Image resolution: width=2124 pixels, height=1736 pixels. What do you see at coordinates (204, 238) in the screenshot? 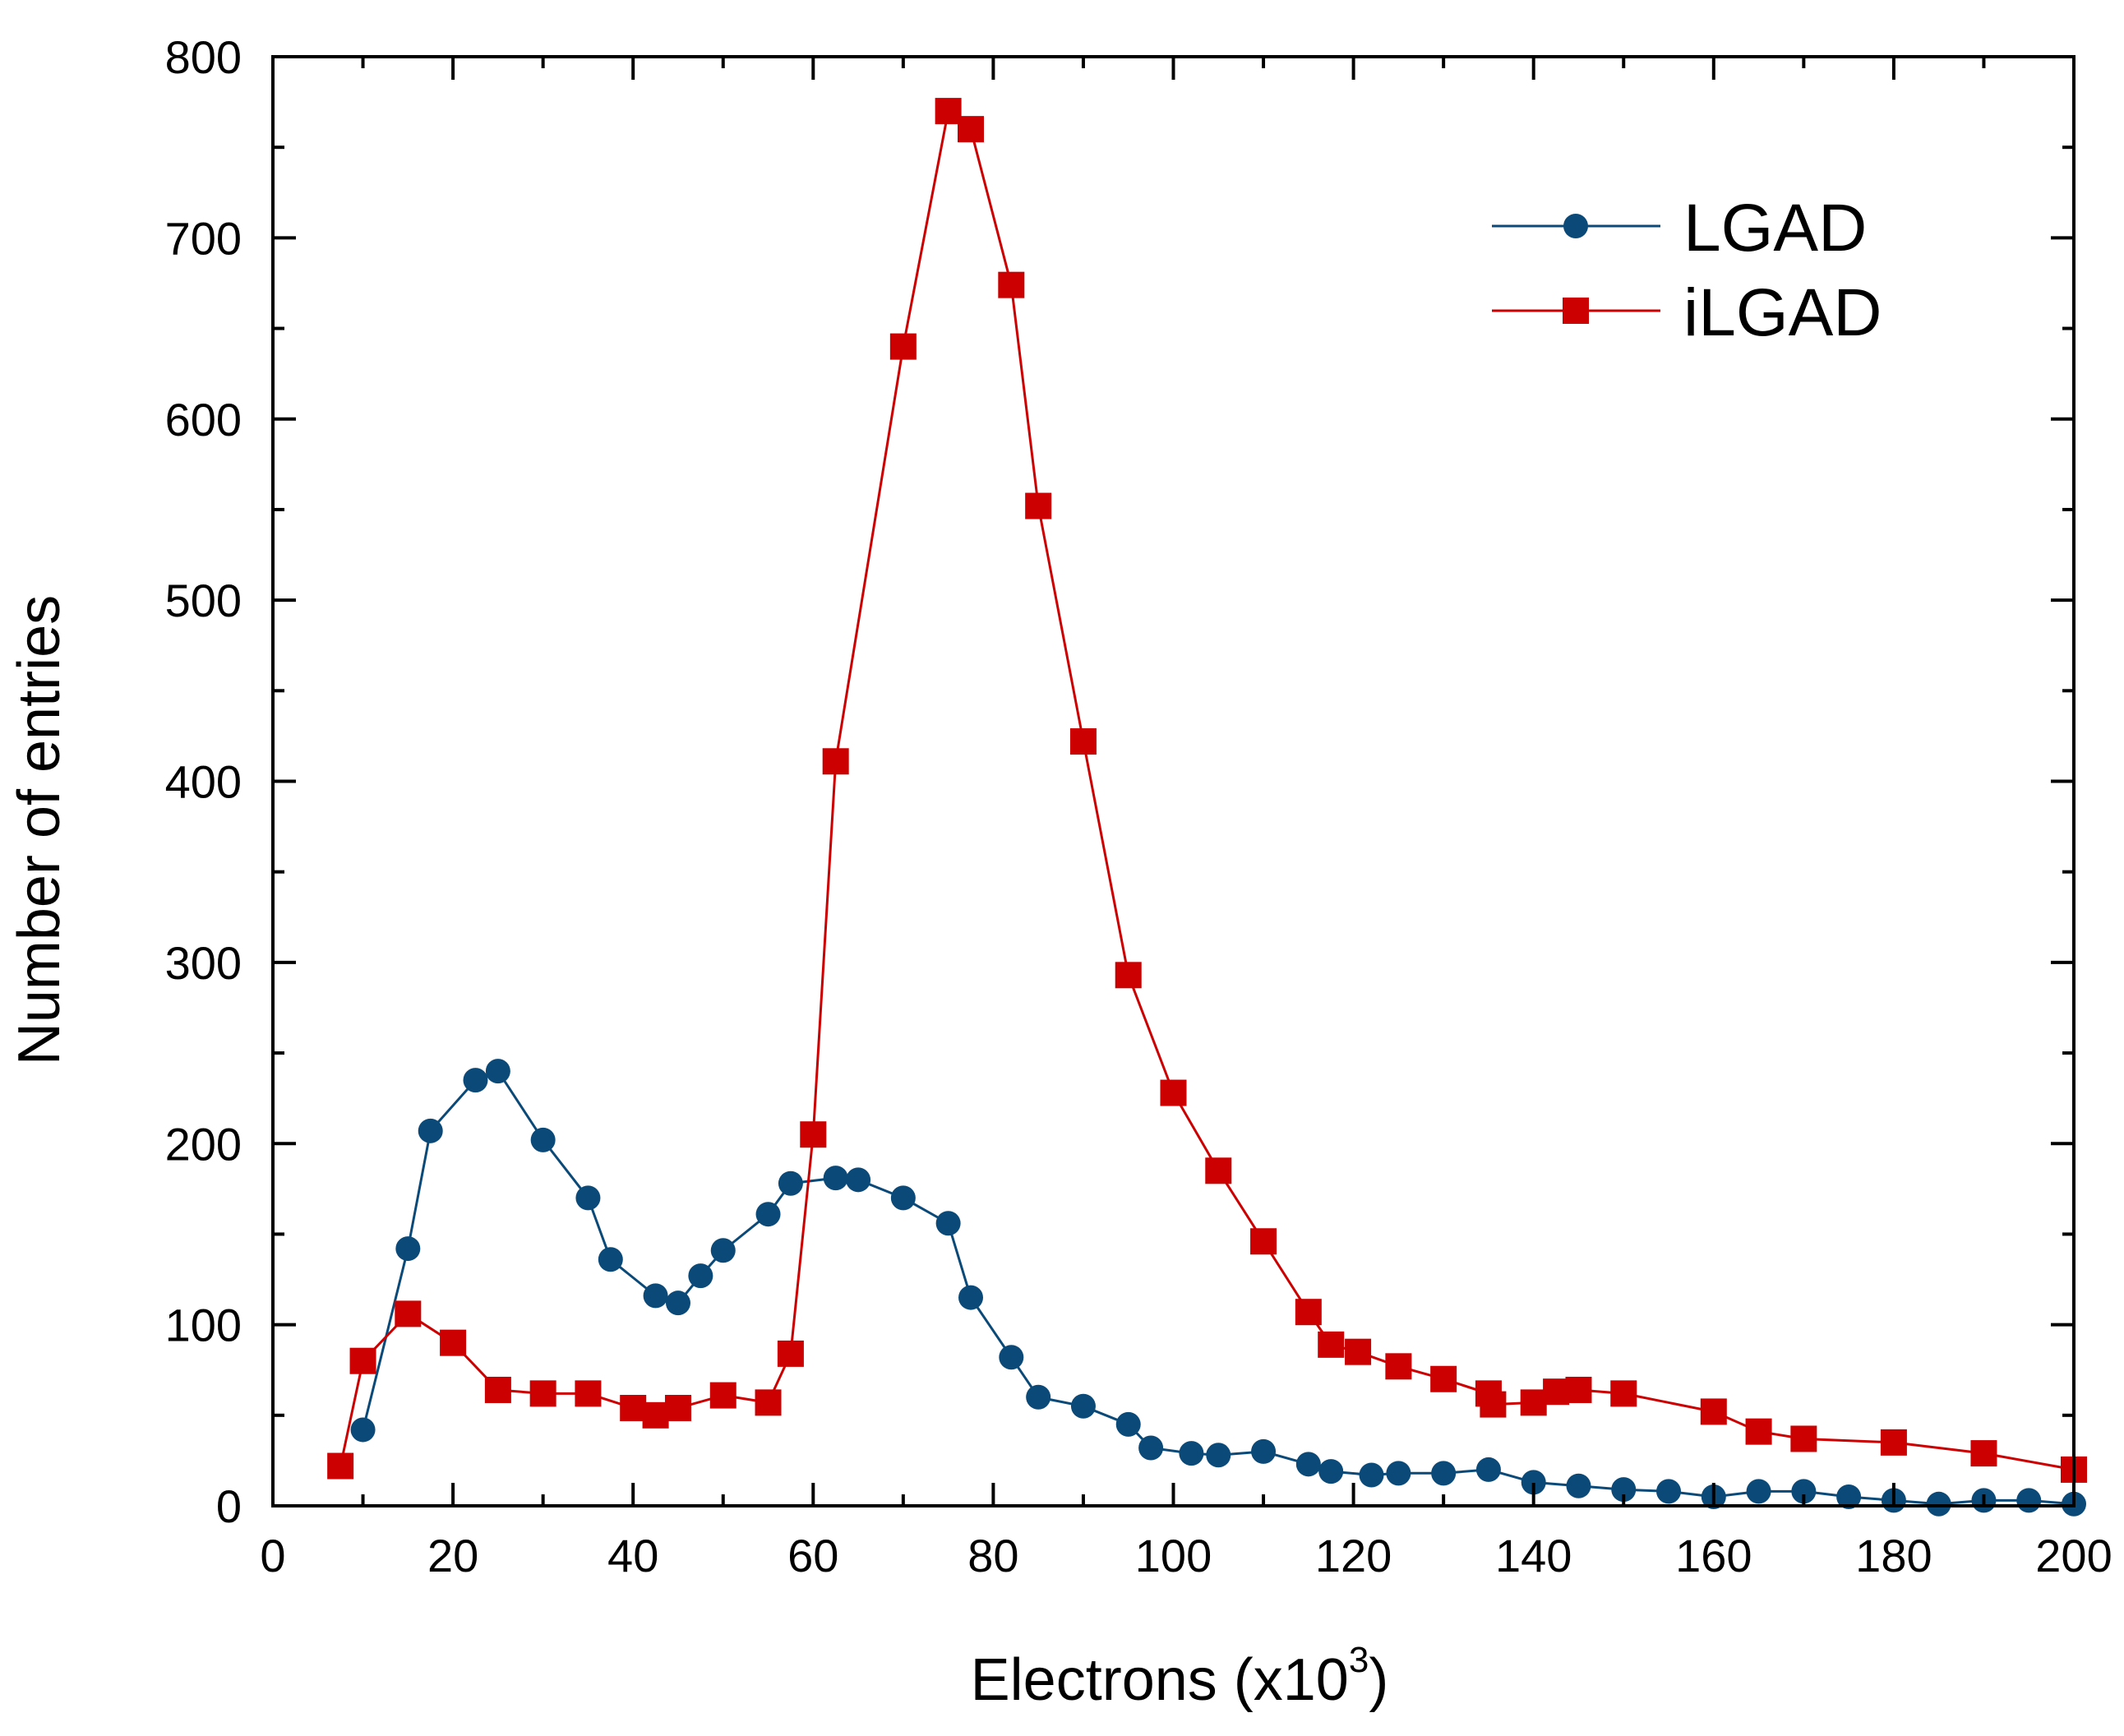
I see `y-tick-label: 700` at bounding box center [204, 238].